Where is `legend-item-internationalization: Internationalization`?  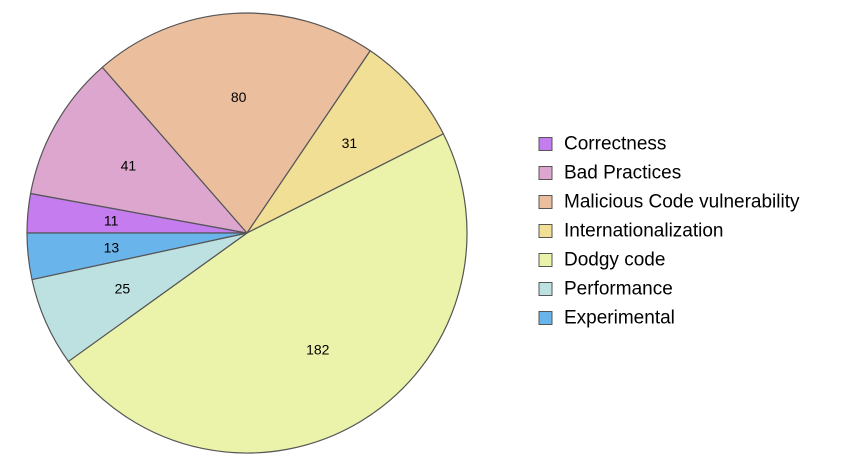 legend-item-internationalization: Internationalization is located at coordinates (631, 231).